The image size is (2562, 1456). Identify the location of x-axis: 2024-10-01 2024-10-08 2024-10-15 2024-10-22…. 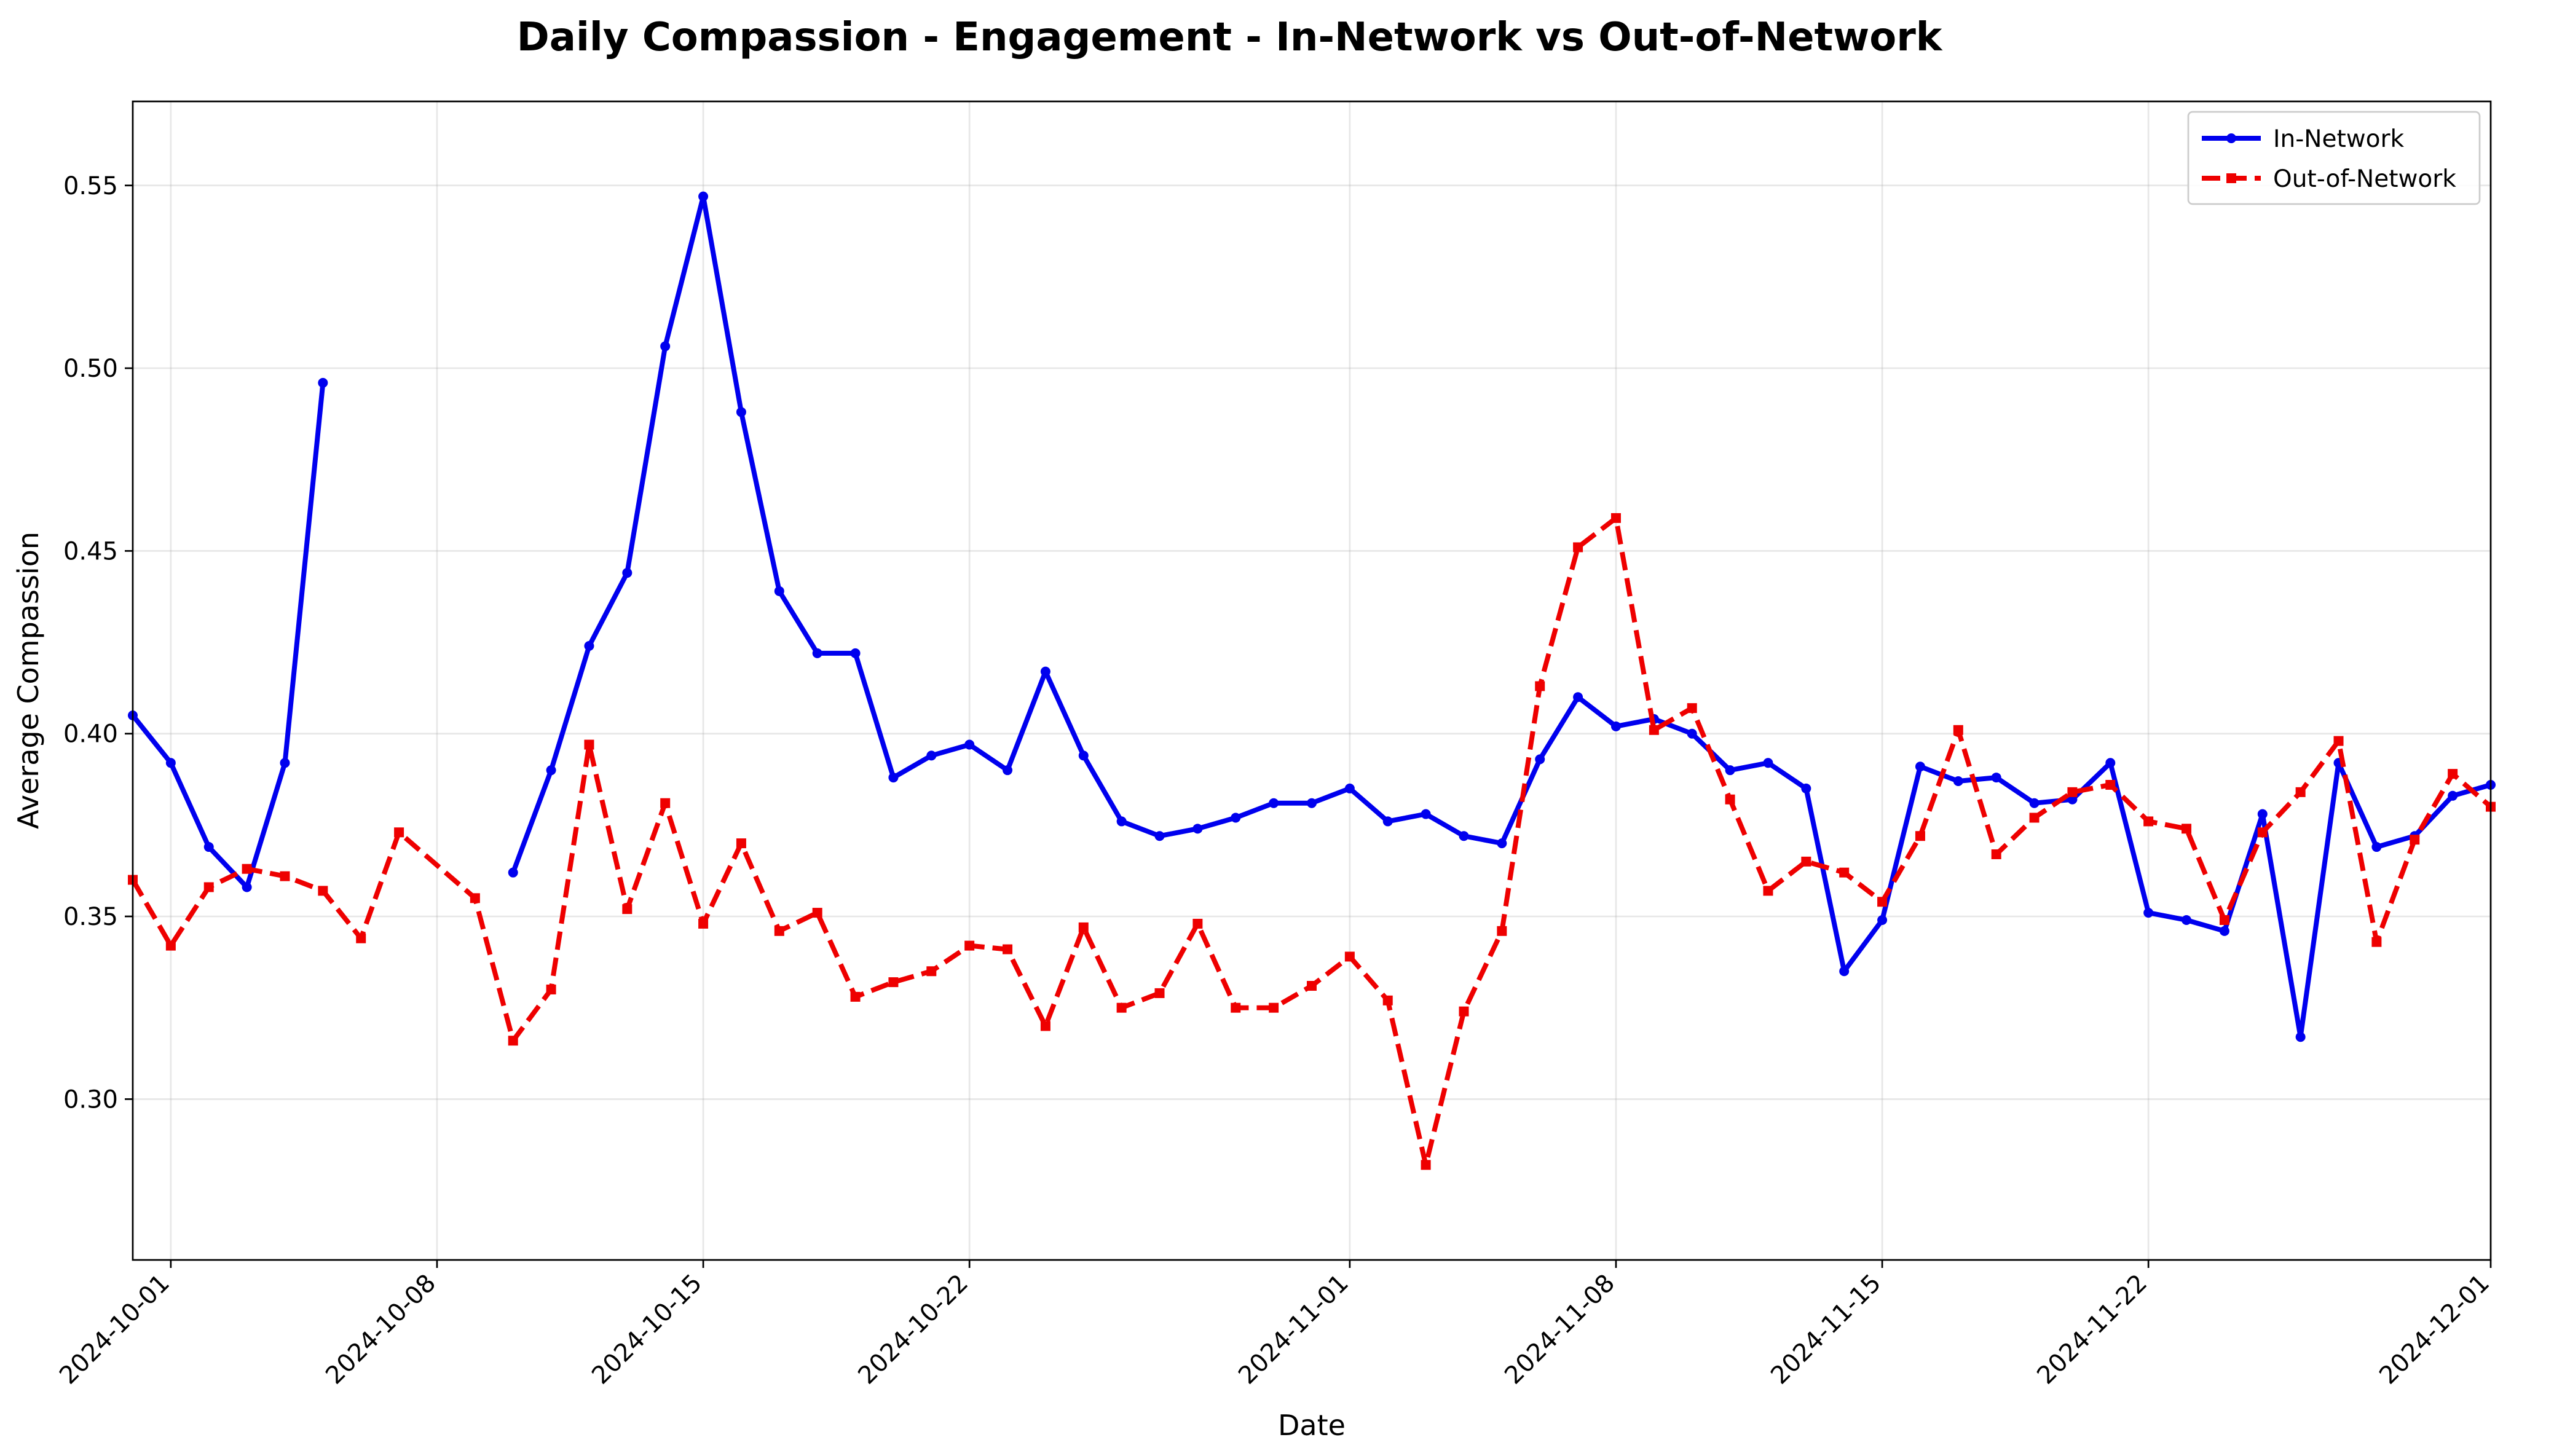
(1274, 1325).